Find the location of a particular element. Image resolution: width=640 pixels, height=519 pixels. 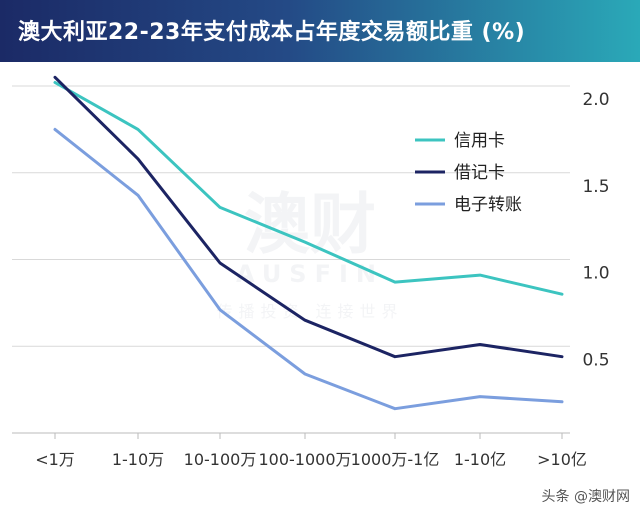

x-tick-label-4: 1000万-1亿 is located at coordinates (395, 459).